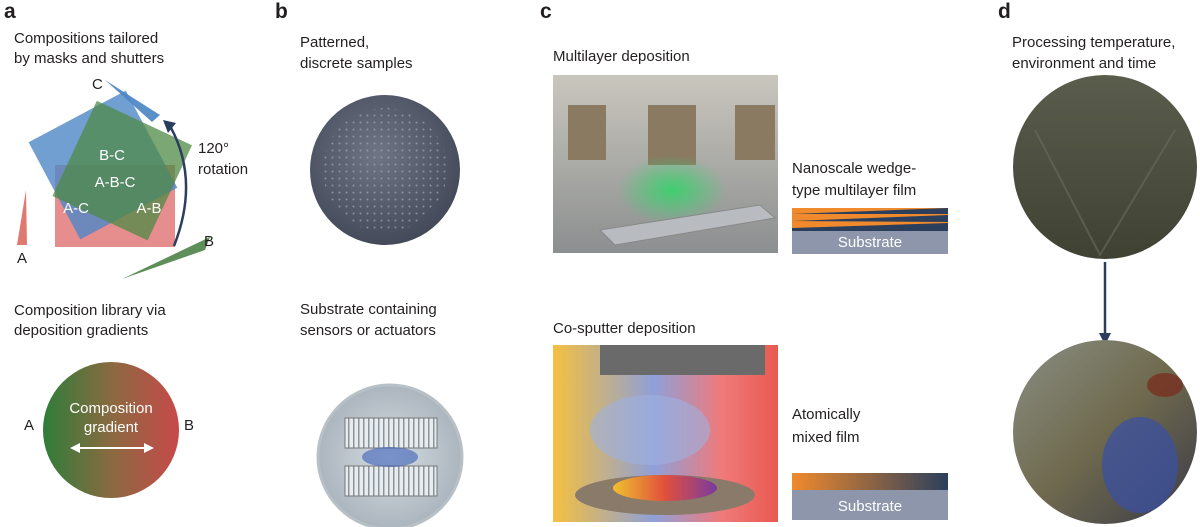 The width and height of the screenshot is (1200, 527). I want to click on gradient-wafer, so click(111, 430).